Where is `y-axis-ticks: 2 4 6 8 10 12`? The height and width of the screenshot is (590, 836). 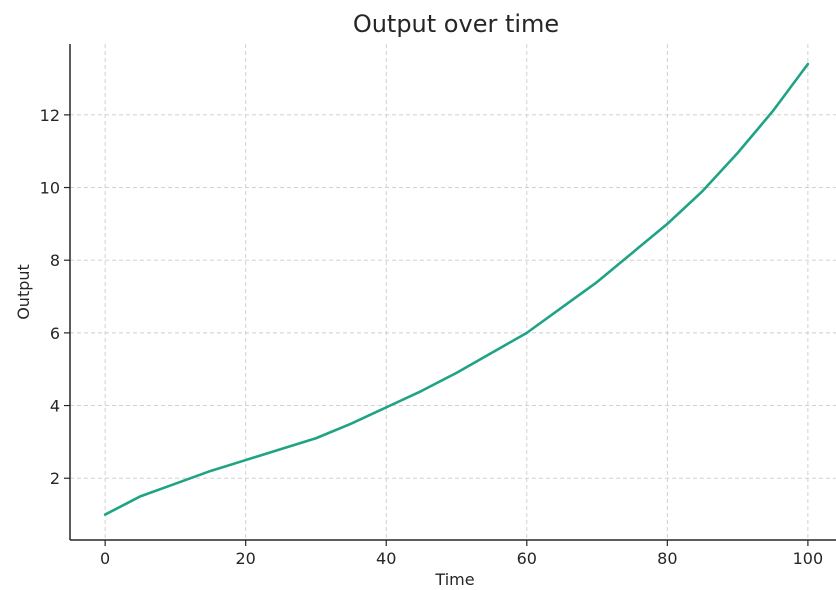 y-axis-ticks: 2 4 6 8 10 12 is located at coordinates (55, 297).